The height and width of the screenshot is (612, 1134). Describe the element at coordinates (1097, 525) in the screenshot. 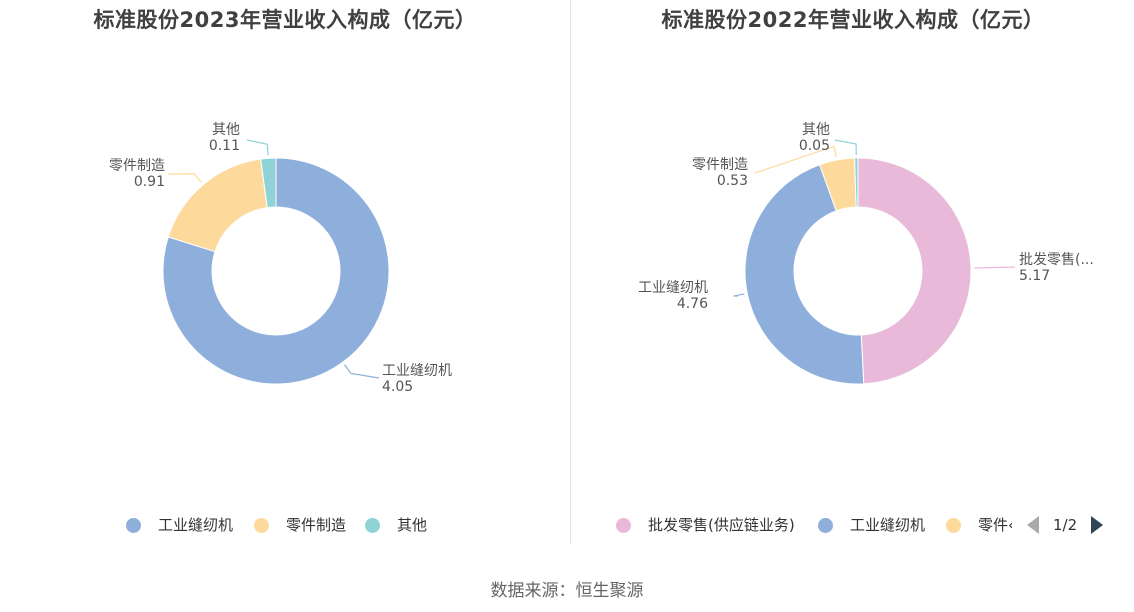

I see `triangle-right-icon` at that location.